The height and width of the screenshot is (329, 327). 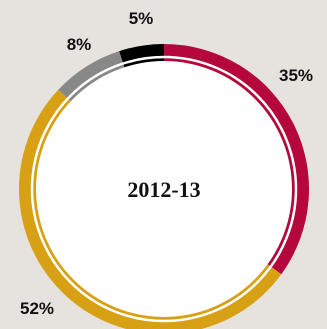 What do you see at coordinates (37, 308) in the screenshot?
I see `slice-label-52: 52%` at bounding box center [37, 308].